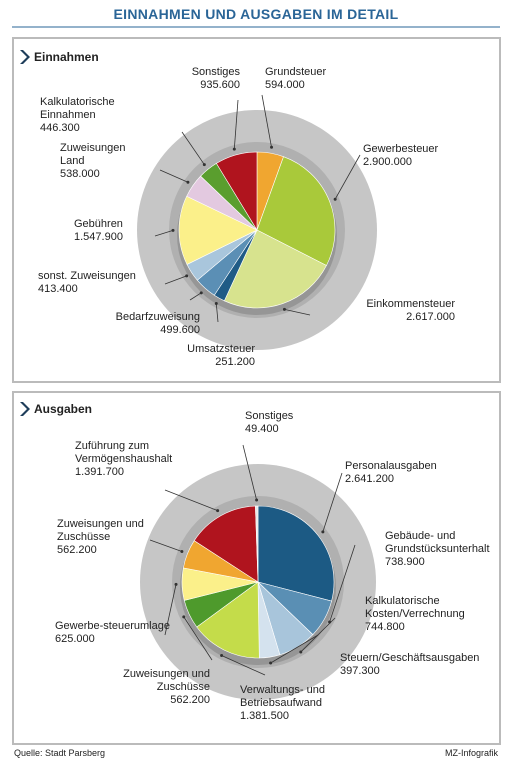 The height and width of the screenshot is (769, 512). What do you see at coordinates (369, 479) in the screenshot?
I see `slice-value: 2.641.200` at bounding box center [369, 479].